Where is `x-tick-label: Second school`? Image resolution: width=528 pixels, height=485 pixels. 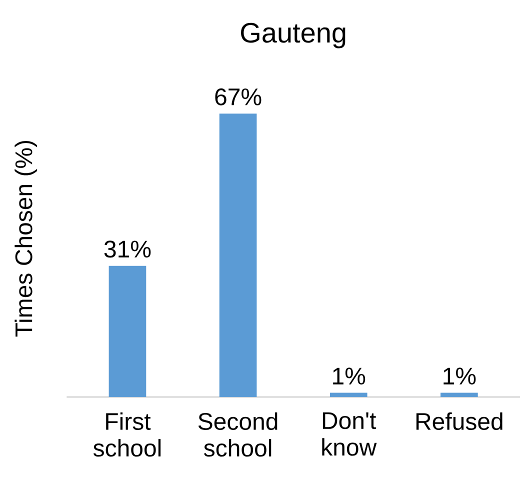
x-tick-label: Second school is located at coordinates (238, 434).